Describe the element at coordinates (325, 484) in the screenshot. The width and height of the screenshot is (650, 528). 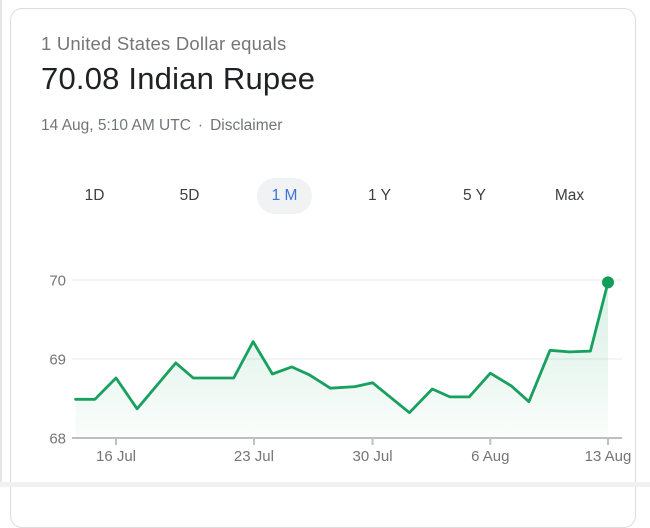
I see `bottom-strip` at that location.